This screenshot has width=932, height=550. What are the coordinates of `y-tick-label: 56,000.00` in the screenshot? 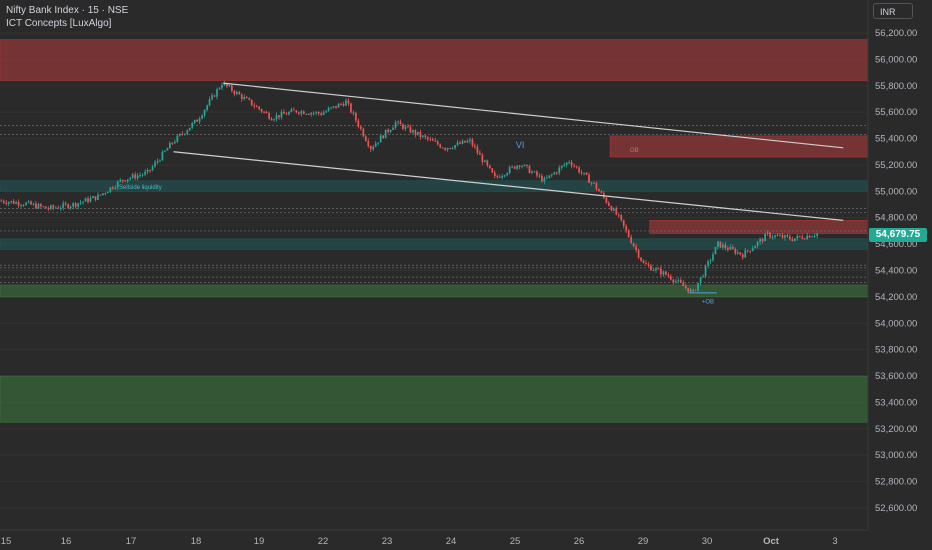 It's located at (896, 59).